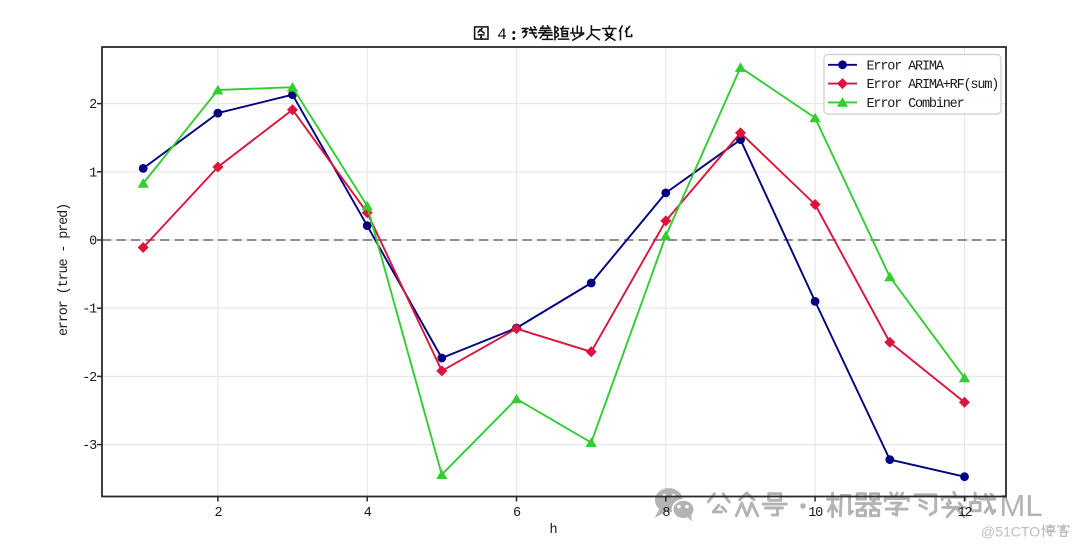 The height and width of the screenshot is (553, 1080). Describe the element at coordinates (965, 513) in the screenshot. I see `svg-text: 12` at that location.